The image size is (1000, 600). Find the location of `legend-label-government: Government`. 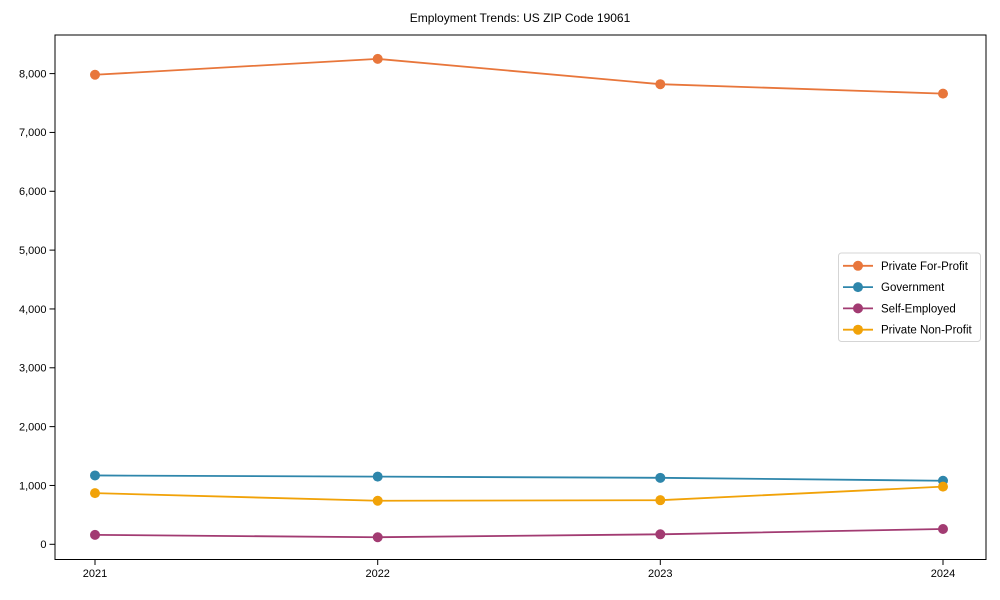

legend-label-government: Government is located at coordinates (913, 288).